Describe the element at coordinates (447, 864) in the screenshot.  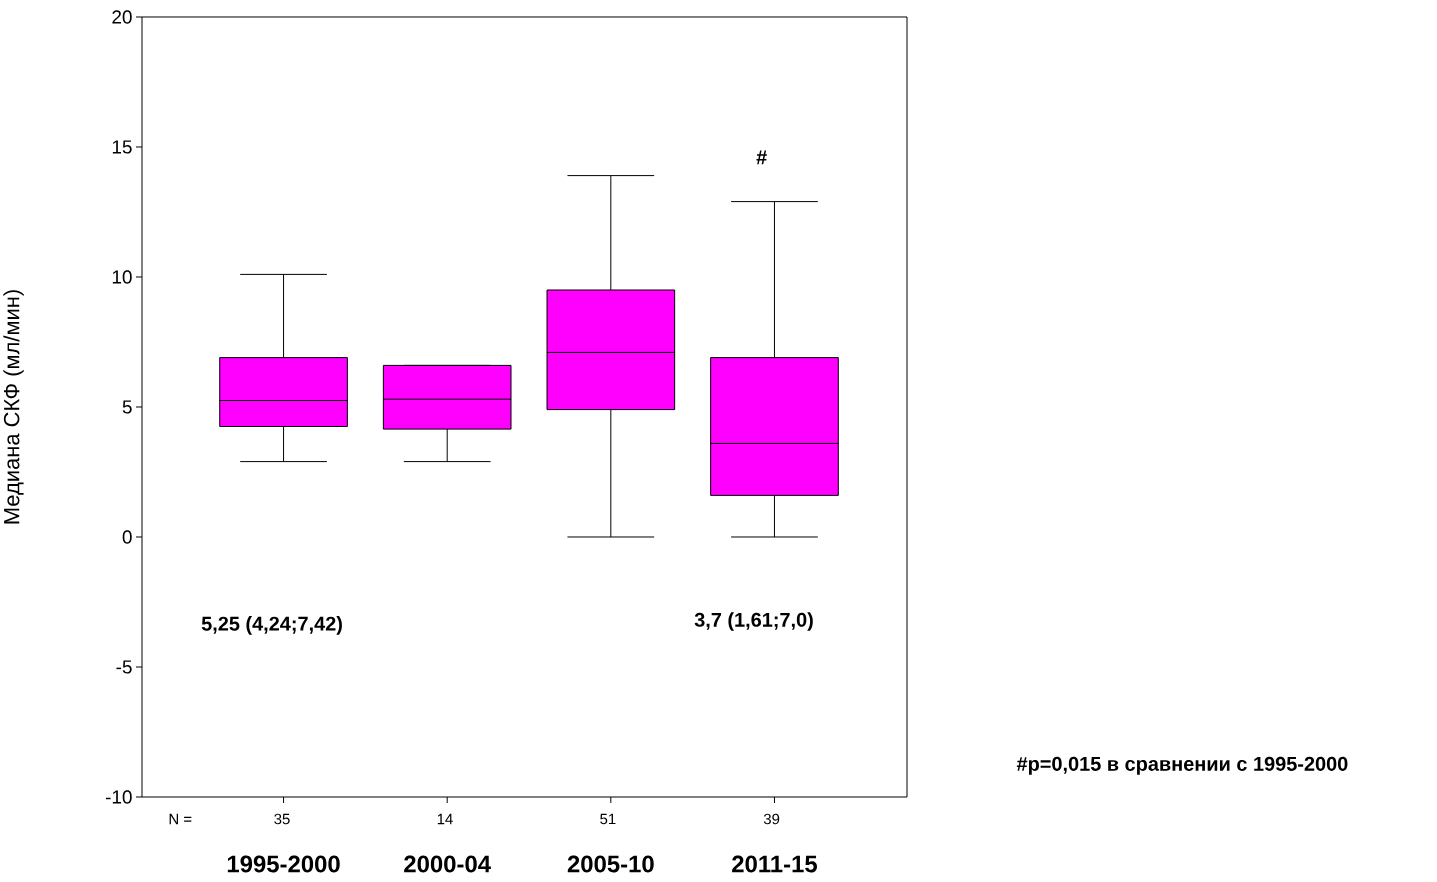
I see `x-tick-label: 2000-04` at that location.